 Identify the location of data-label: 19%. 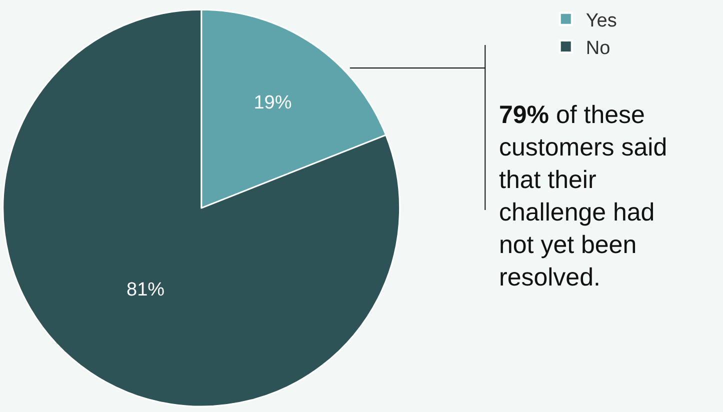
(273, 103).